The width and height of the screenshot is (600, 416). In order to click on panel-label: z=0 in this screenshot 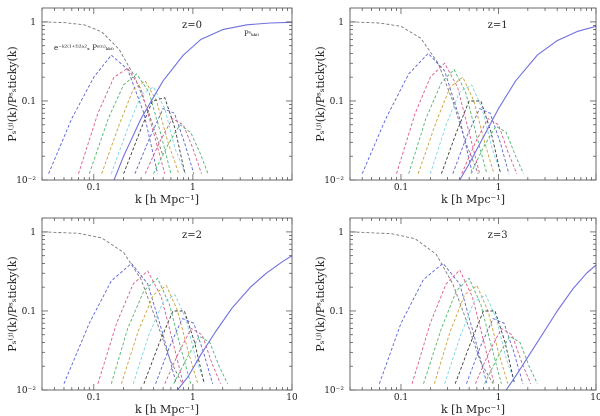, I will do `click(192, 25)`.